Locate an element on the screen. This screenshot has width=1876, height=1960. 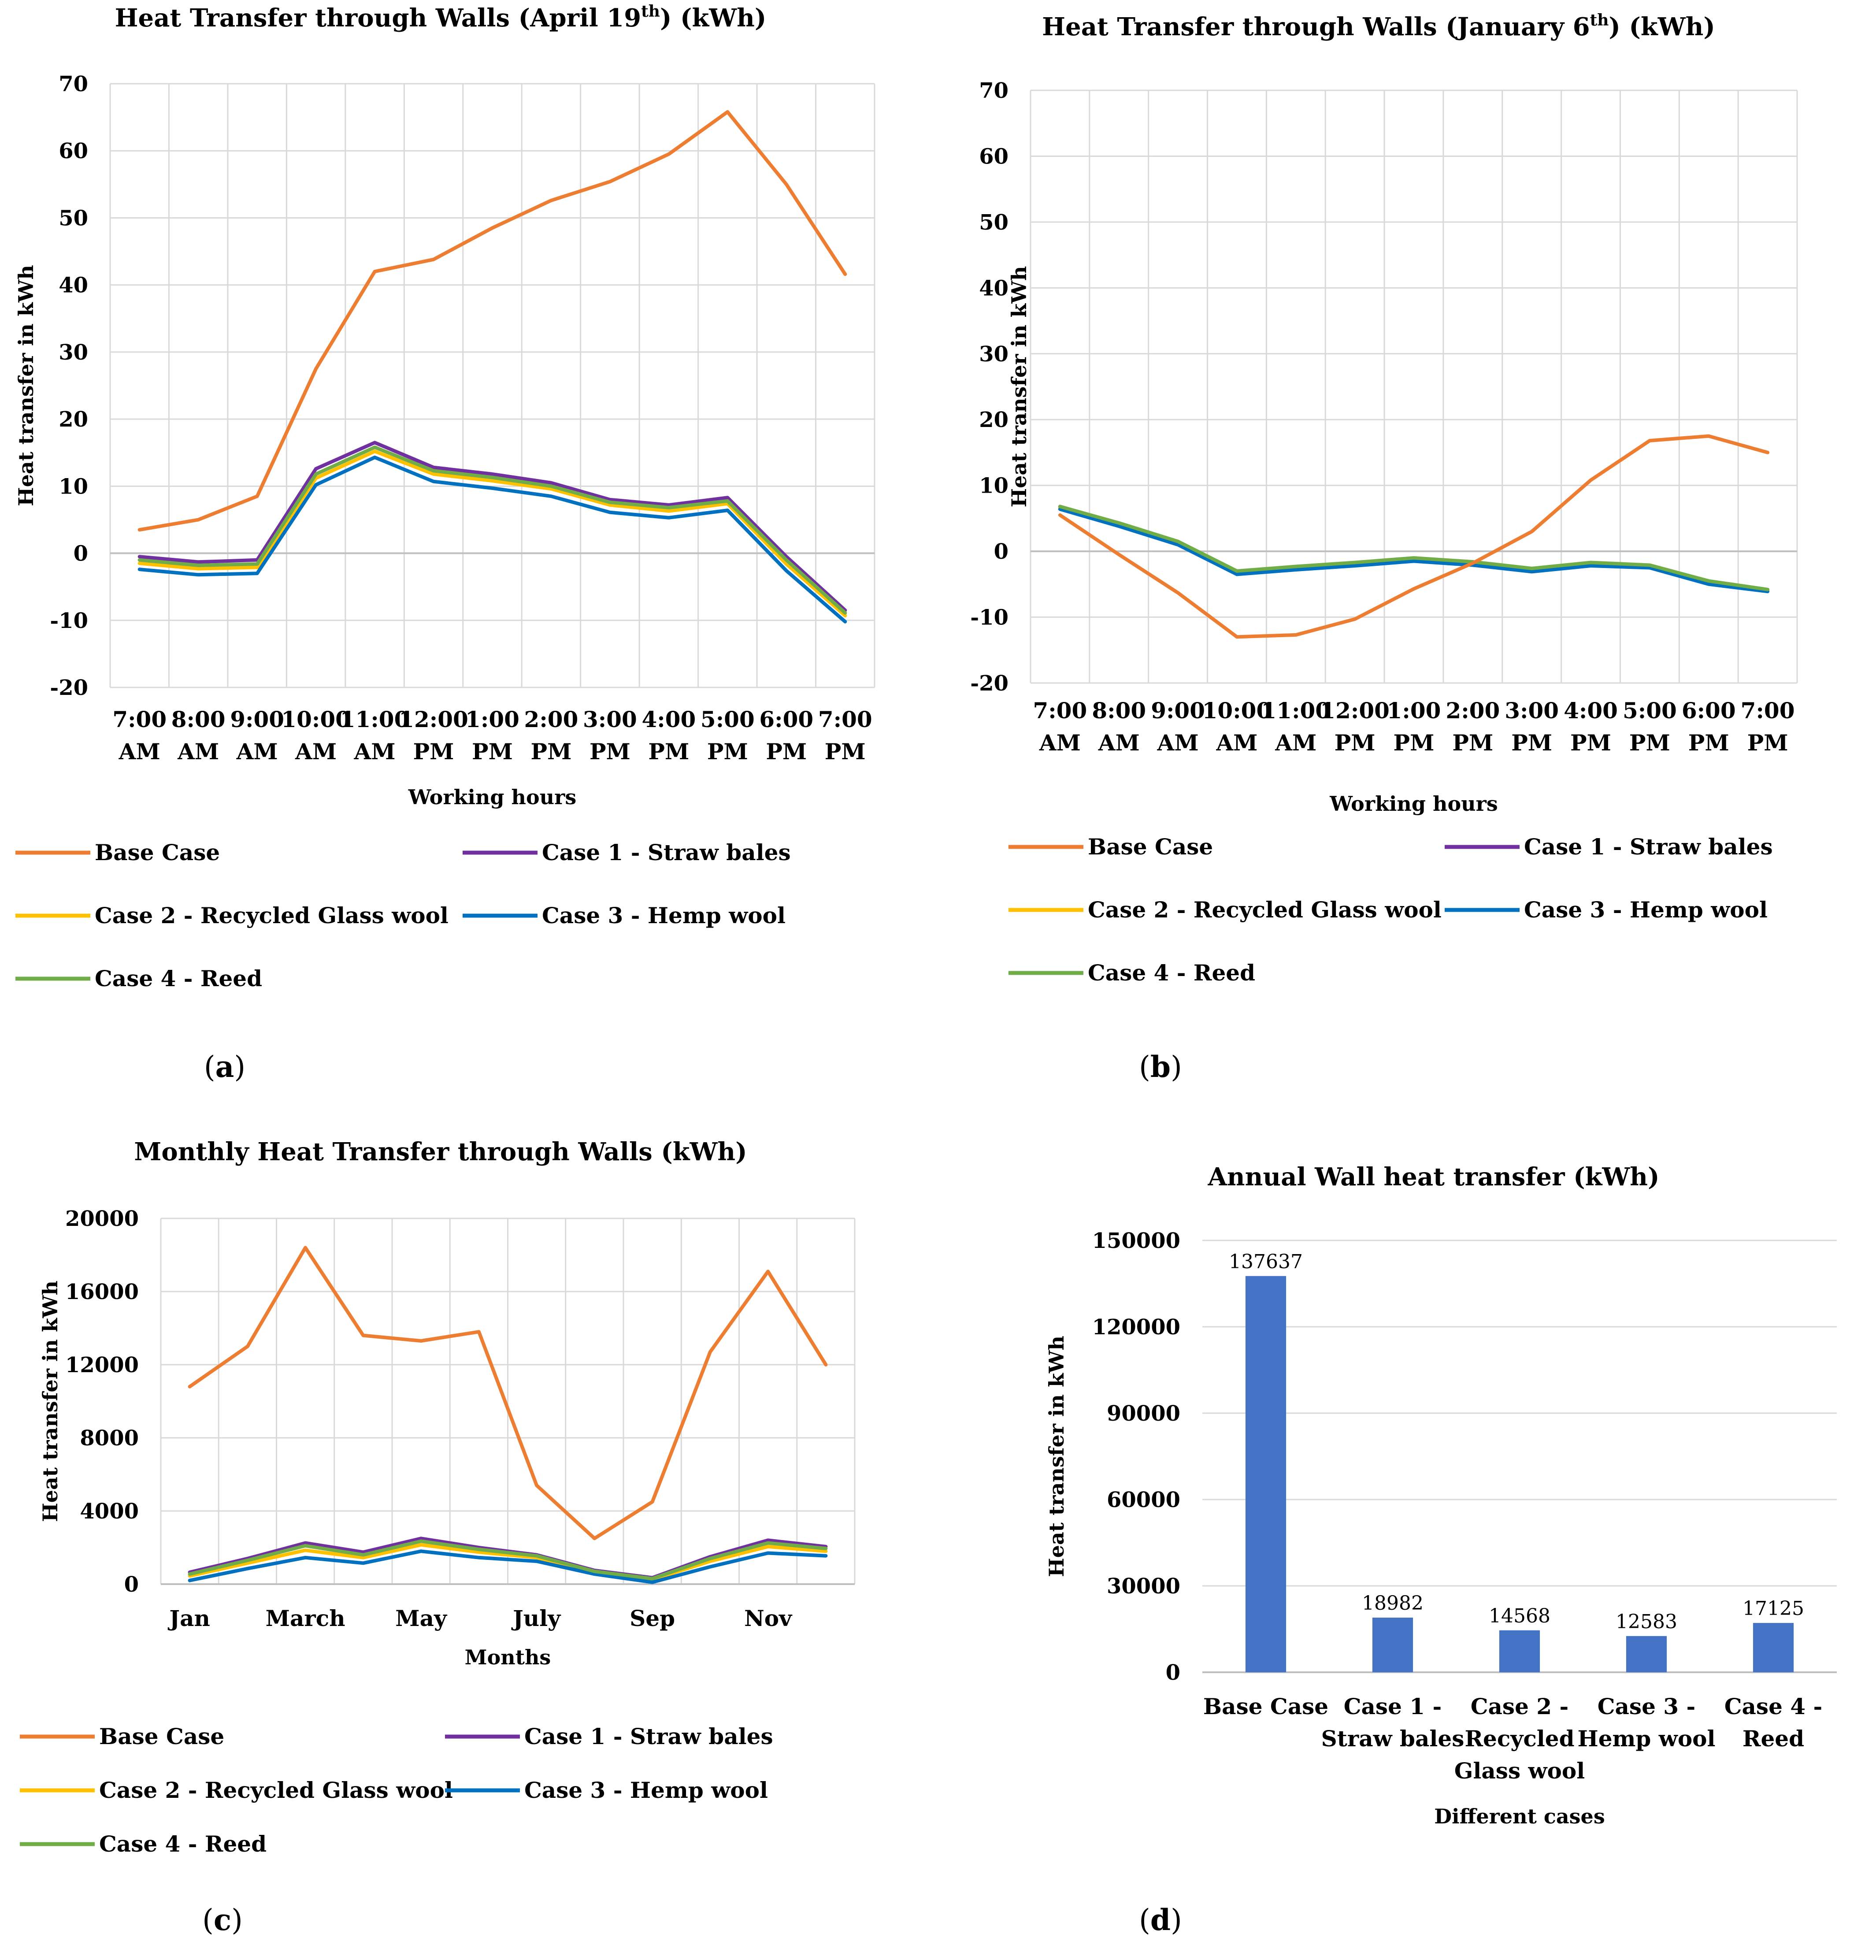
x-axis-title: Working hours is located at coordinates (1414, 804).